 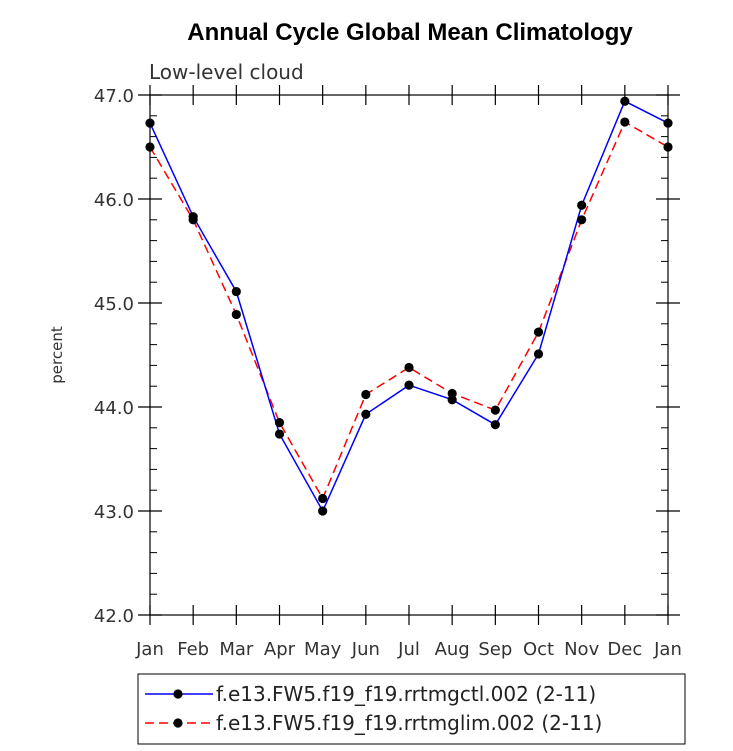 I want to click on x-tick-label: Aug, so click(x=452, y=649).